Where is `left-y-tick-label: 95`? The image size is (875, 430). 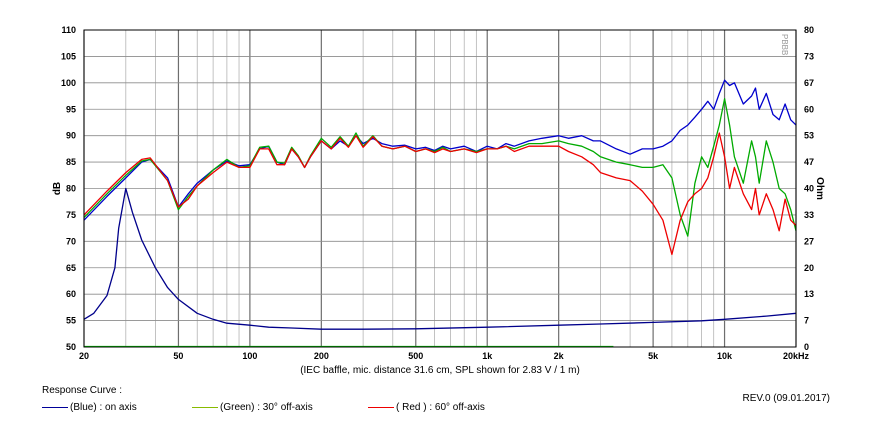
left-y-tick-label: 95 is located at coordinates (71, 109).